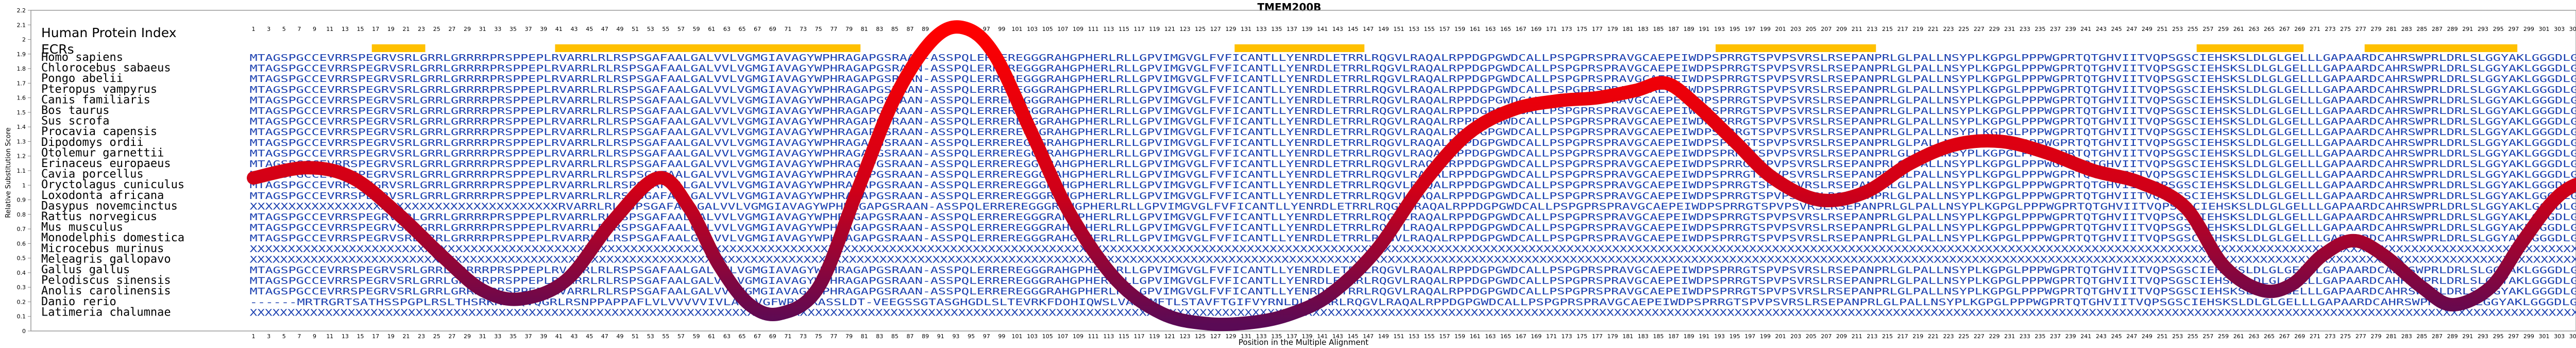 This screenshot has height=348, width=2576. Describe the element at coordinates (421, 336) in the screenshot. I see `x-tick-label: 23` at that location.